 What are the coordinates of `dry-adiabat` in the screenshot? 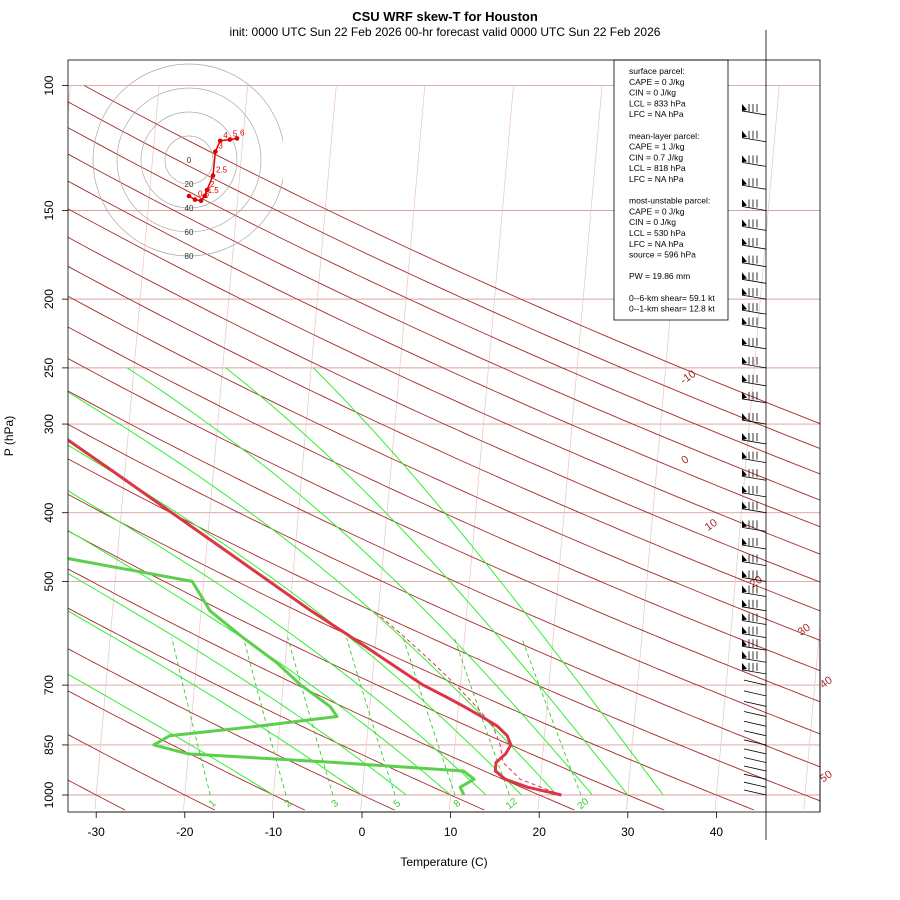 It's located at (276, 709).